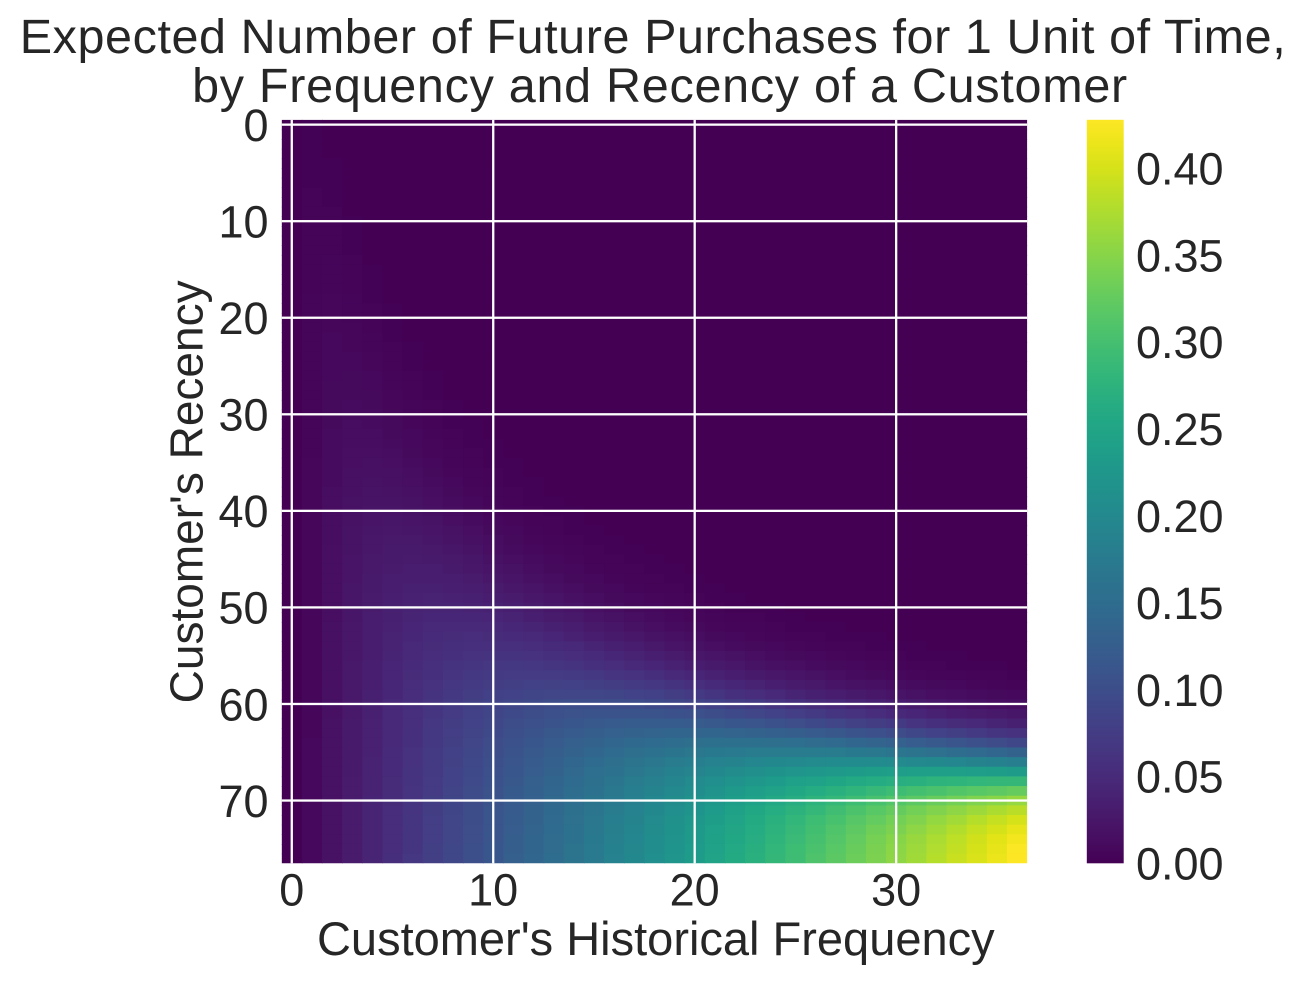 Image resolution: width=1307 pixels, height=983 pixels. I want to click on svg-text: 0.30, so click(1180, 342).